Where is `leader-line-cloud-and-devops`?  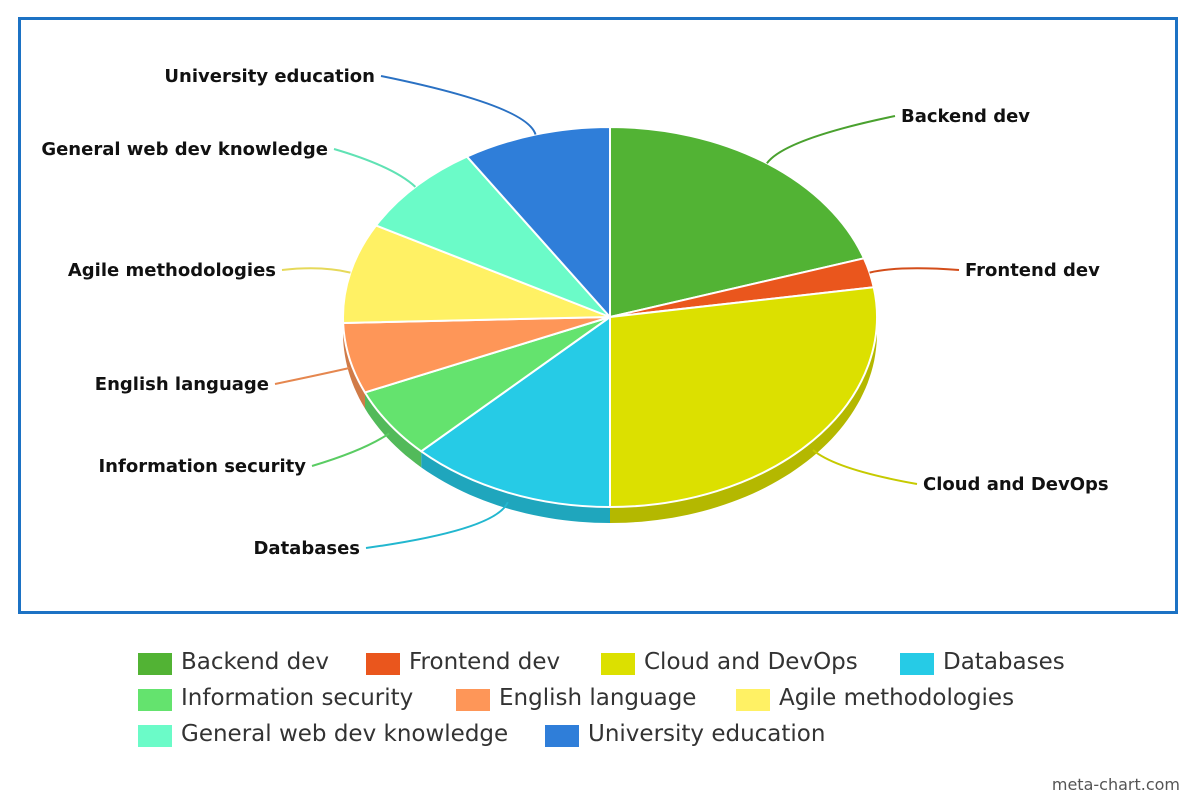 leader-line-cloud-and-devops is located at coordinates (865, 467).